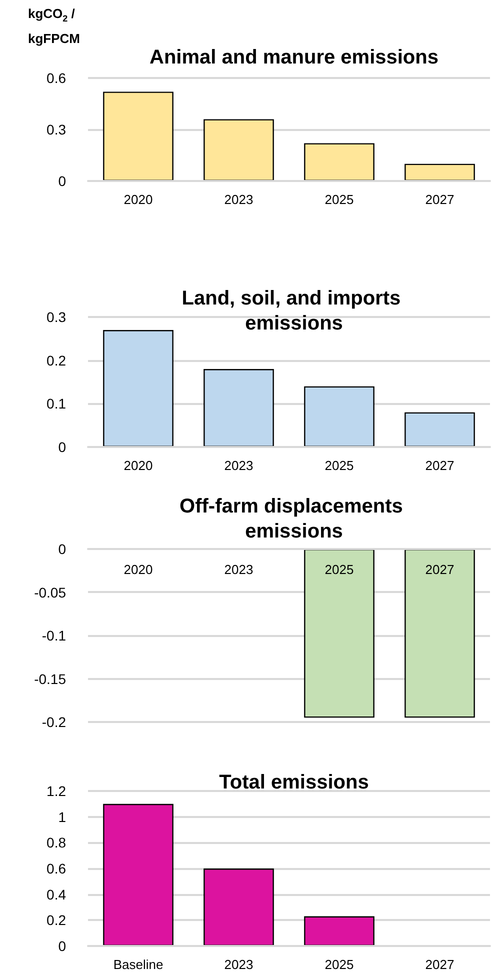 The width and height of the screenshot is (494, 974). Describe the element at coordinates (56, 894) in the screenshot. I see `y-tick-label: 0.4` at that location.